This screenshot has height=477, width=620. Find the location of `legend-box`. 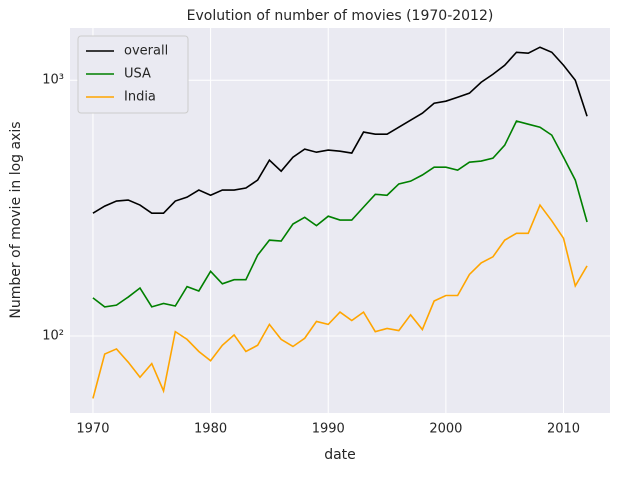

legend-box is located at coordinates (133, 74).